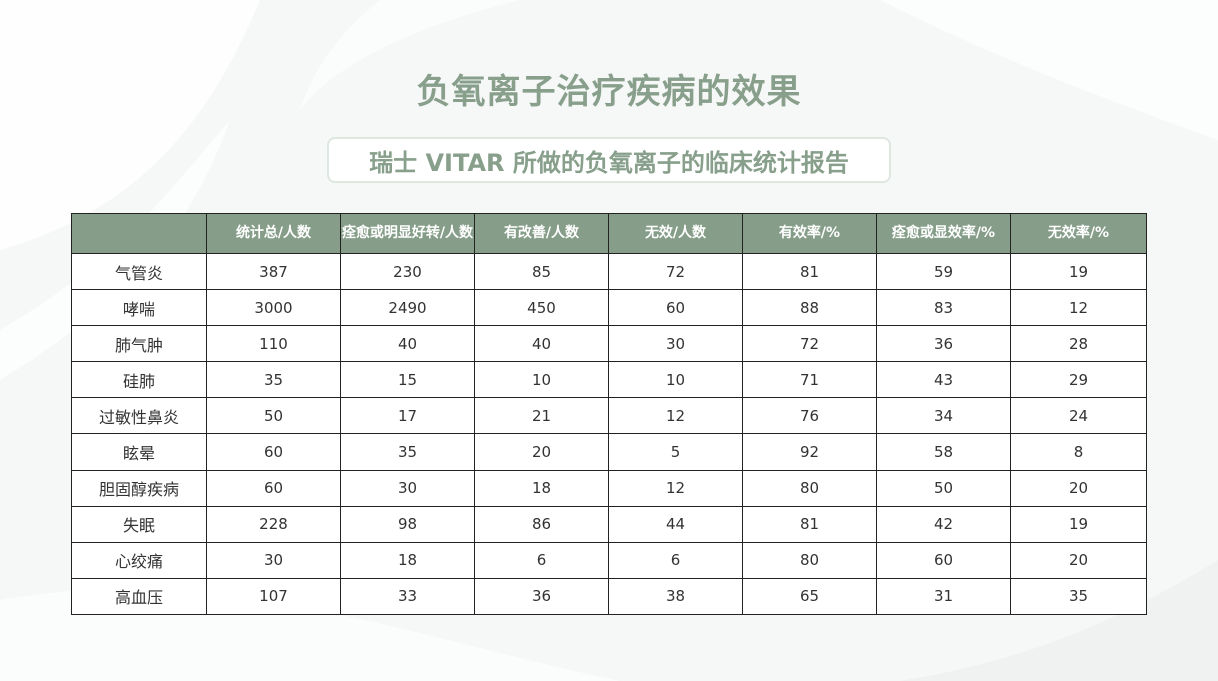 This screenshot has height=681, width=1218. I want to click on table-row: 硅肺 35 15 10 10 71 43 29, so click(609, 380).